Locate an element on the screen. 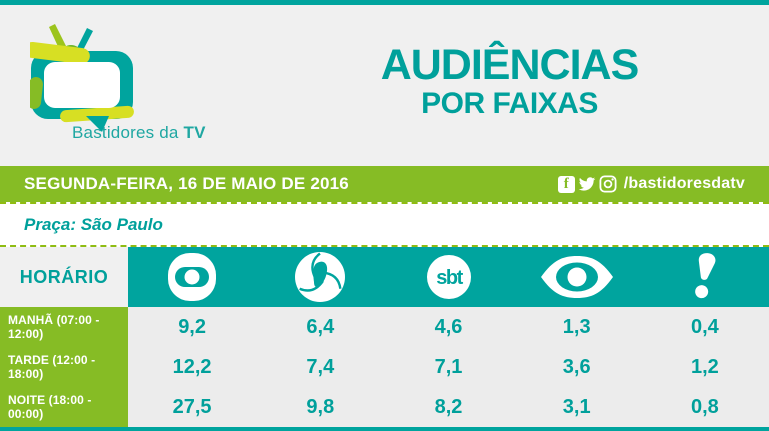 The width and height of the screenshot is (769, 431). channel-band is located at coordinates (577, 277).